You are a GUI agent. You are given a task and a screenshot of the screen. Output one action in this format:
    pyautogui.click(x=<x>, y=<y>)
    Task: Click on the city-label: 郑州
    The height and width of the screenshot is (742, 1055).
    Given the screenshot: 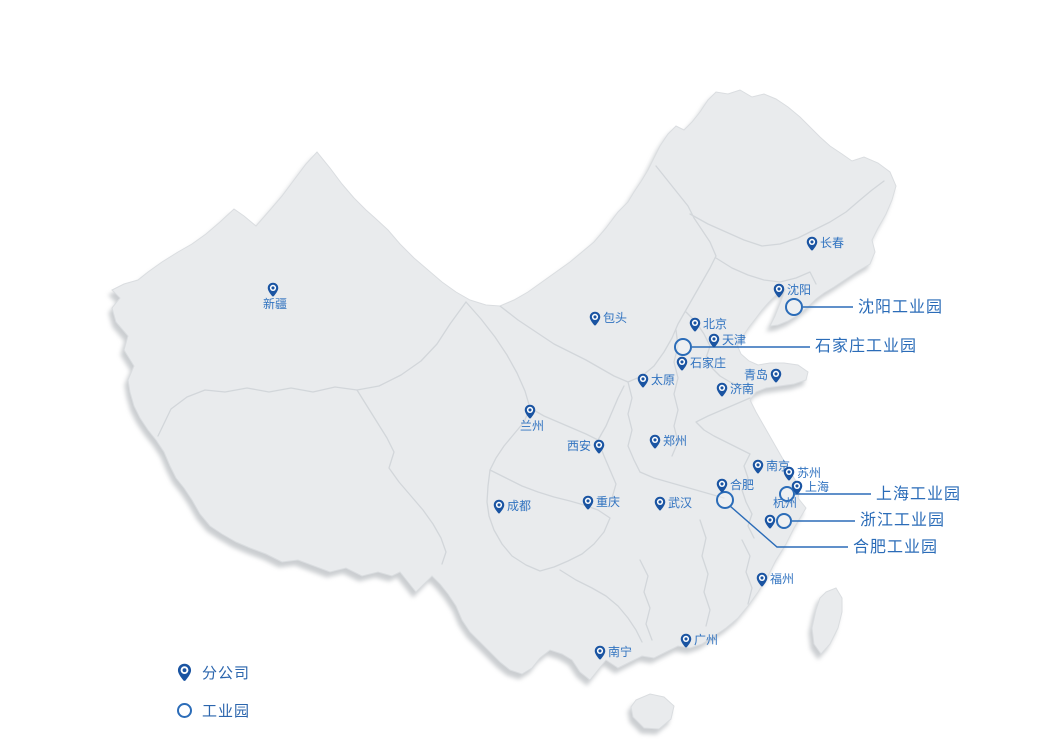 What is the action you would take?
    pyautogui.click(x=675, y=441)
    